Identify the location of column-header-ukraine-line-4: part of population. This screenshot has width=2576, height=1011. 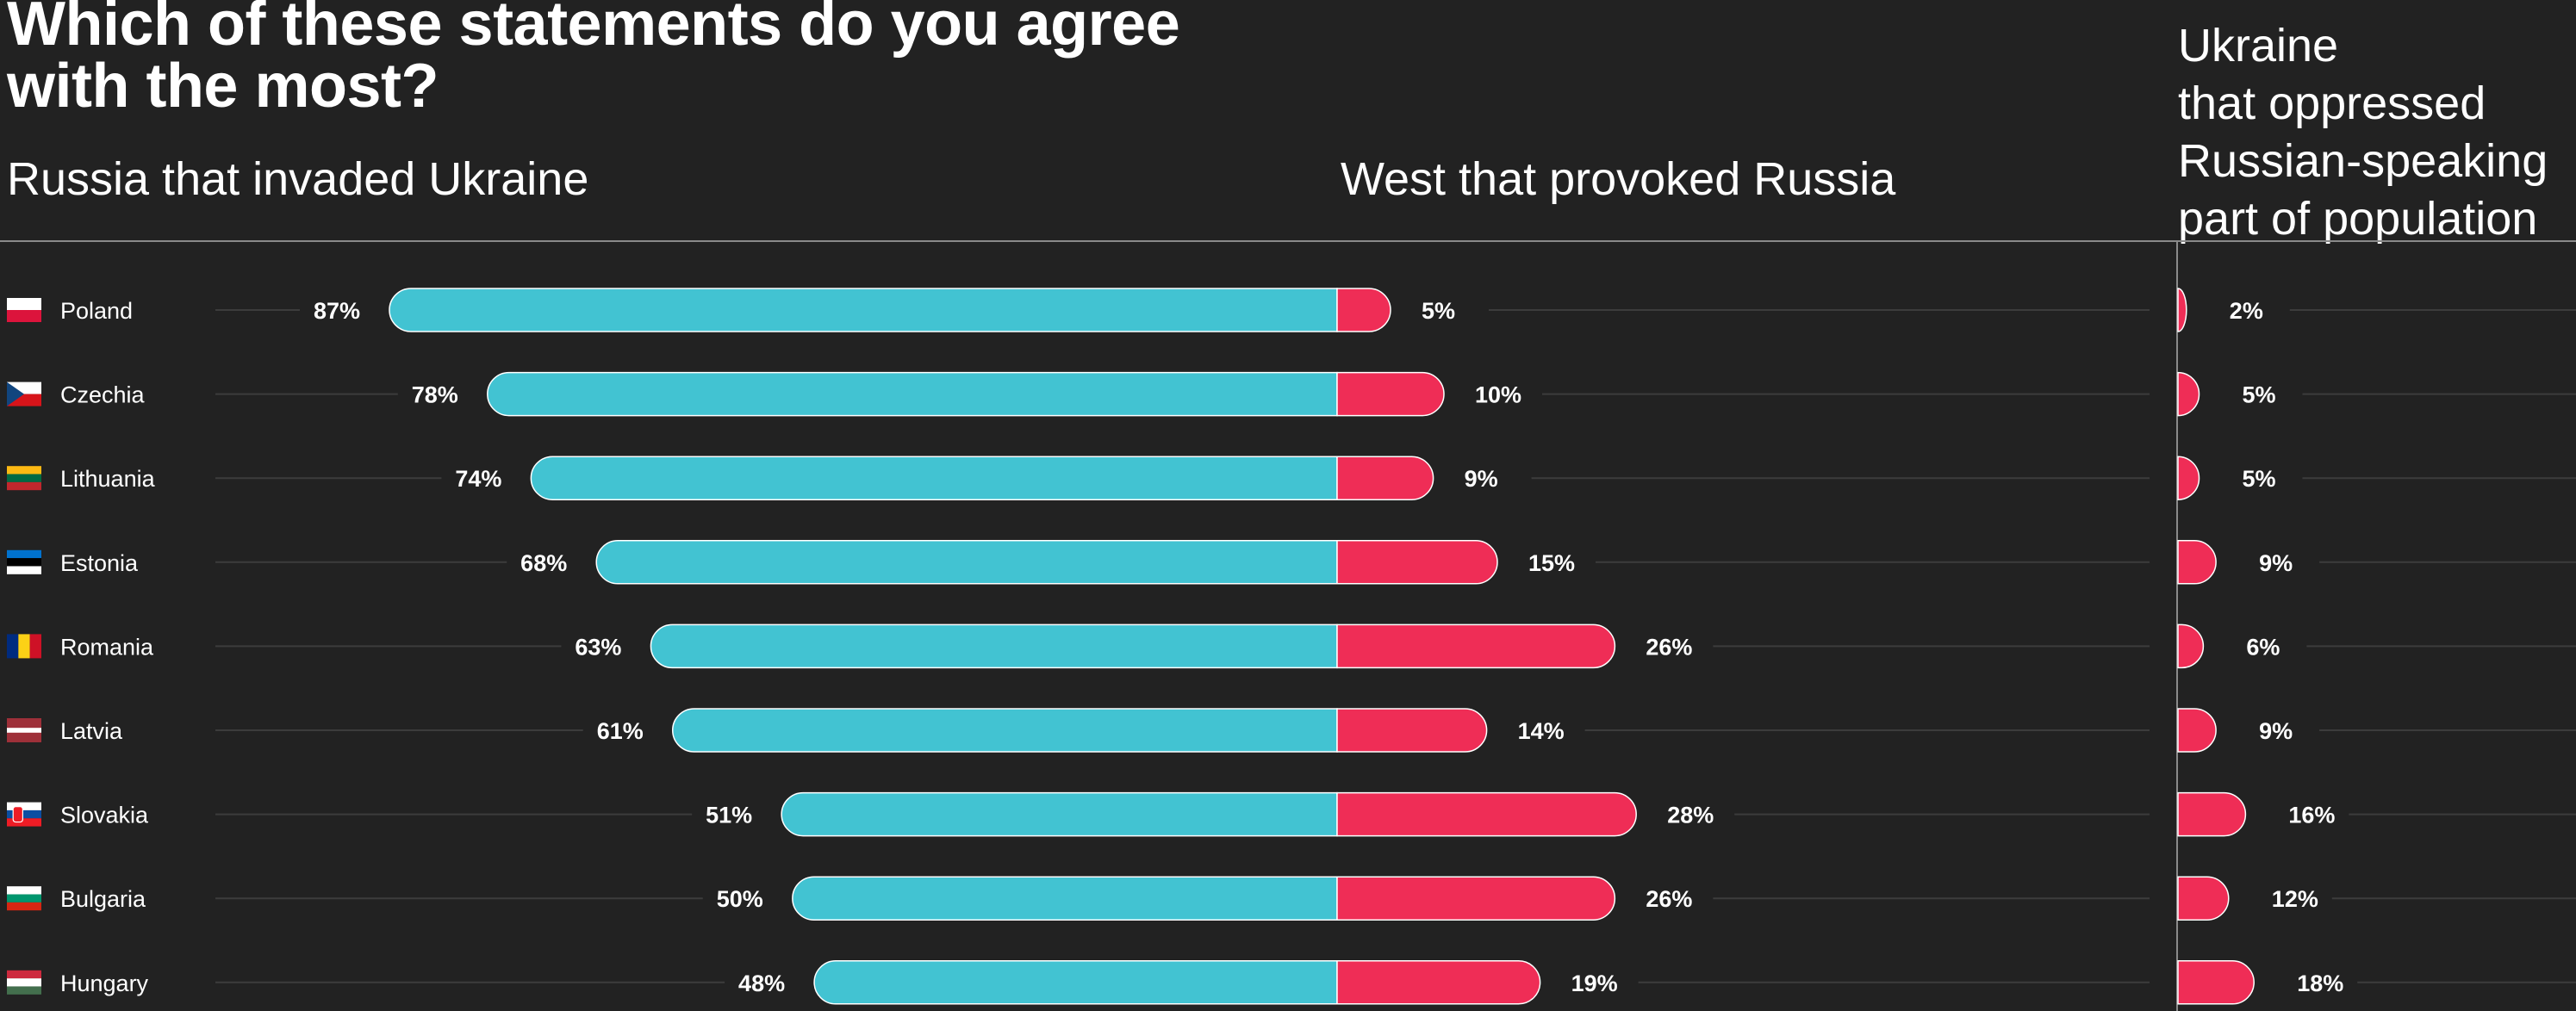
(2358, 218).